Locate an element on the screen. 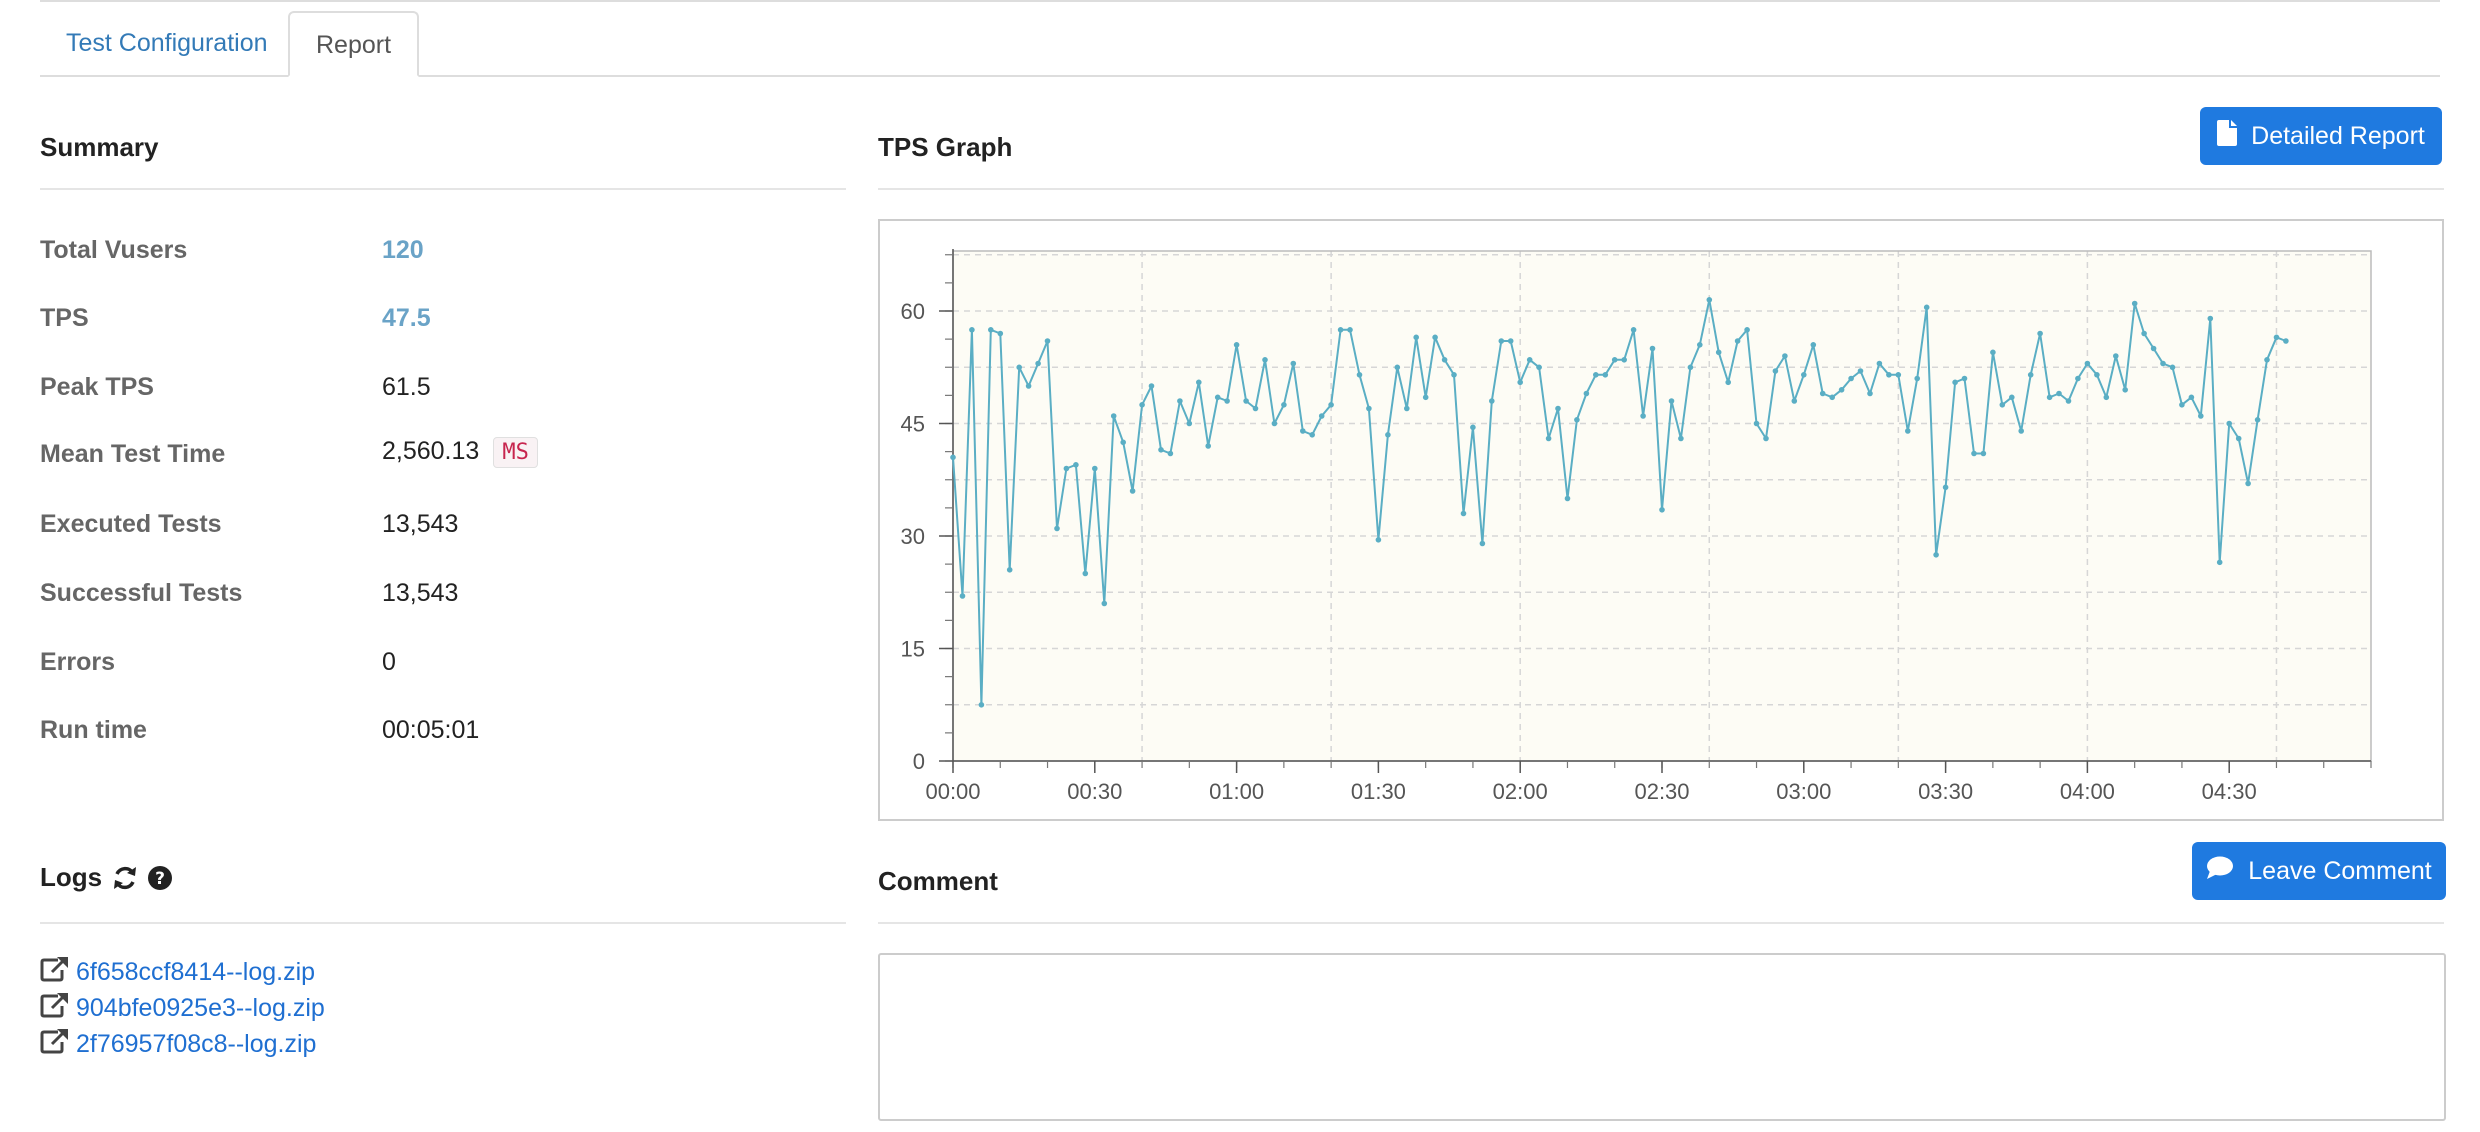 The width and height of the screenshot is (2480, 1132). detailed-report-button: Detailed Report is located at coordinates (2321, 136).